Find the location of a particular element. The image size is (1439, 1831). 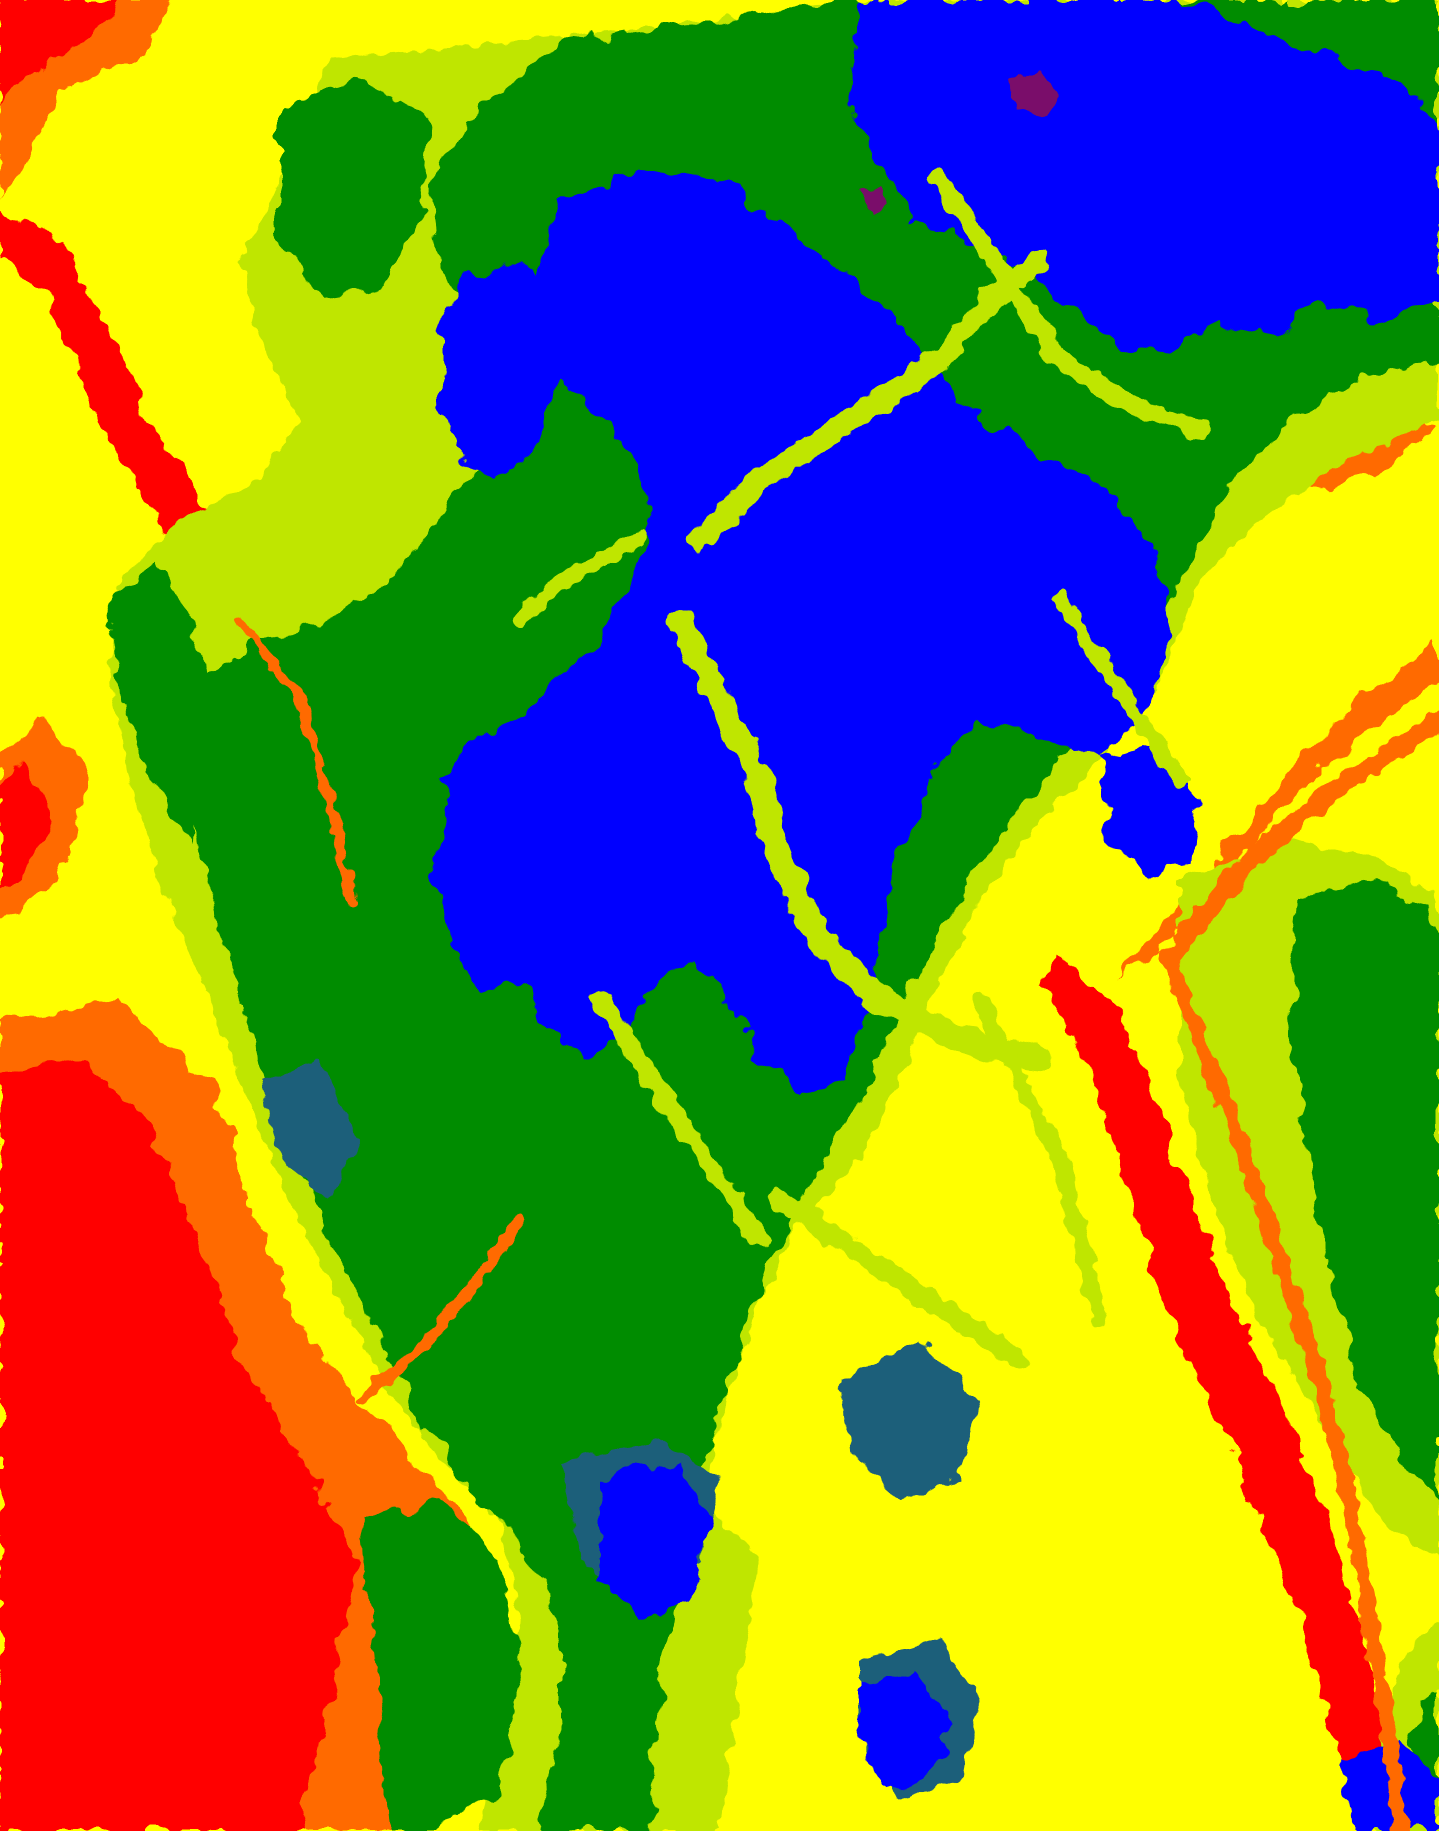

peak-layer is located at coordinates (960, 142).